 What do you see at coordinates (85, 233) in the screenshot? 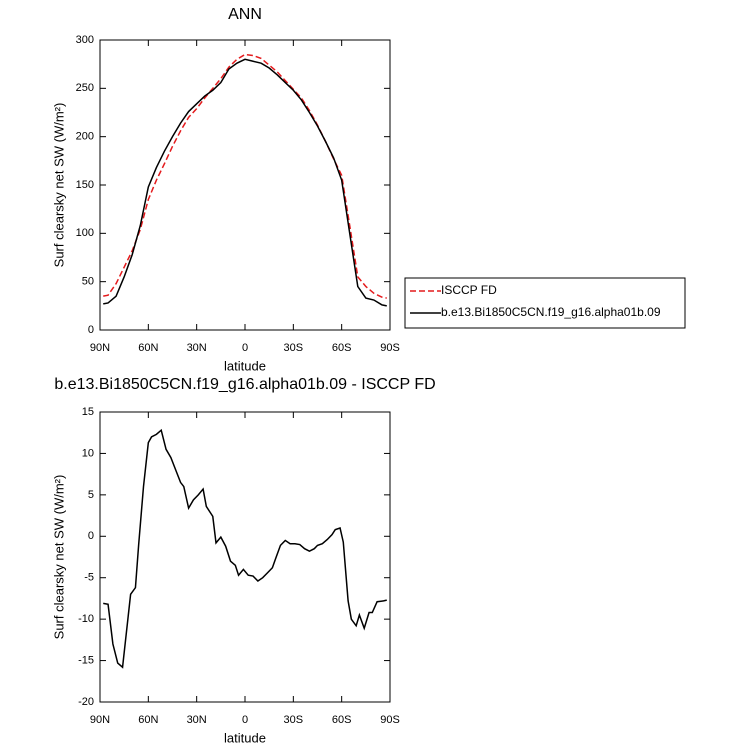
I see `y-tick-label: 100` at bounding box center [85, 233].